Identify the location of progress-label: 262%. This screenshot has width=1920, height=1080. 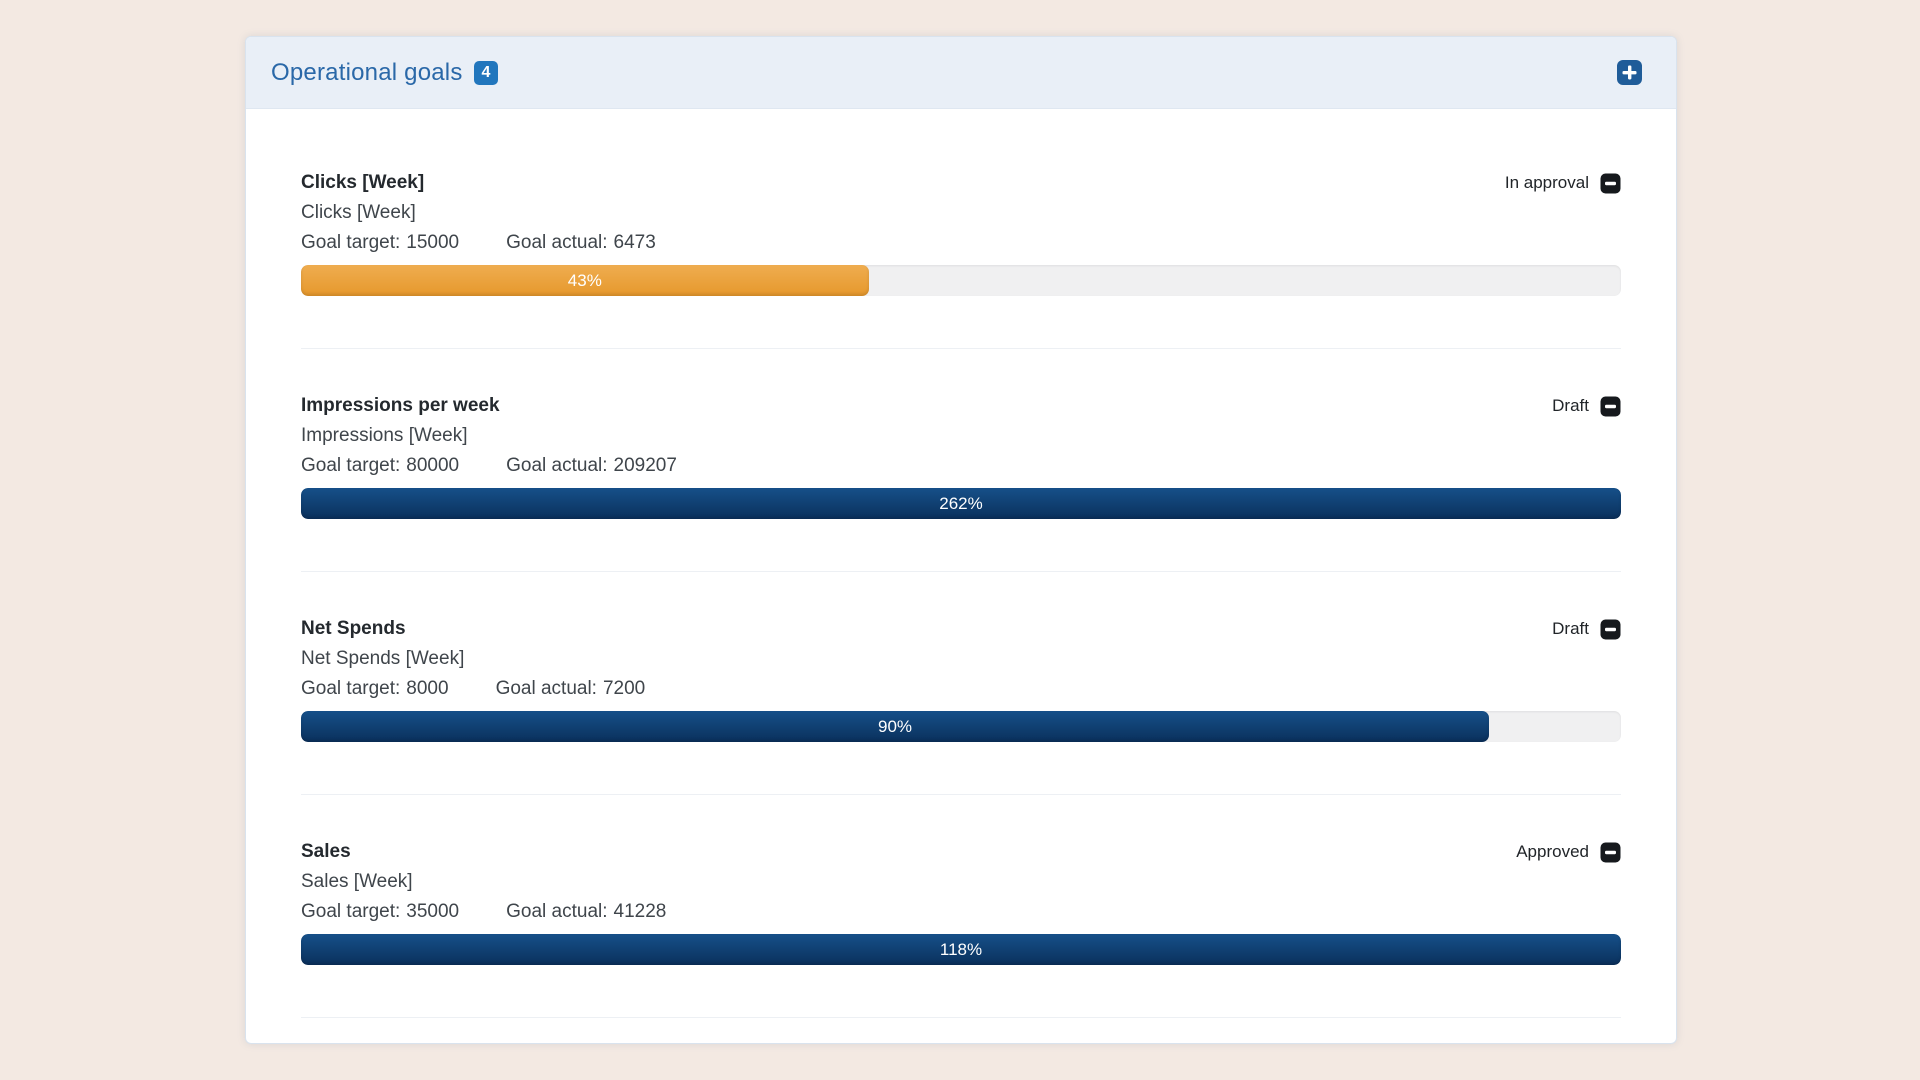
(961, 503).